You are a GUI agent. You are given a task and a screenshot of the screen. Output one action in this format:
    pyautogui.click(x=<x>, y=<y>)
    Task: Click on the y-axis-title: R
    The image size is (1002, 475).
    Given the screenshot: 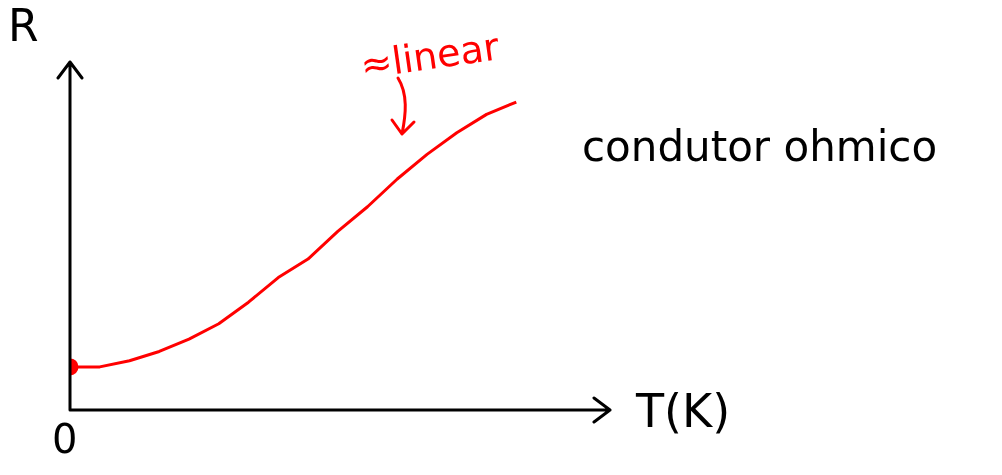 What is the action you would take?
    pyautogui.click(x=23, y=25)
    